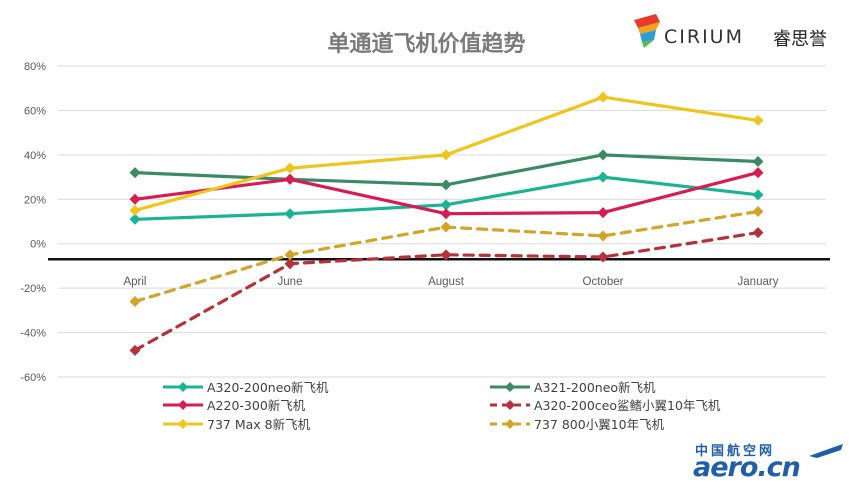 Image resolution: width=853 pixels, height=490 pixels. What do you see at coordinates (35, 156) in the screenshot?
I see `y-tick-label: 40%` at bounding box center [35, 156].